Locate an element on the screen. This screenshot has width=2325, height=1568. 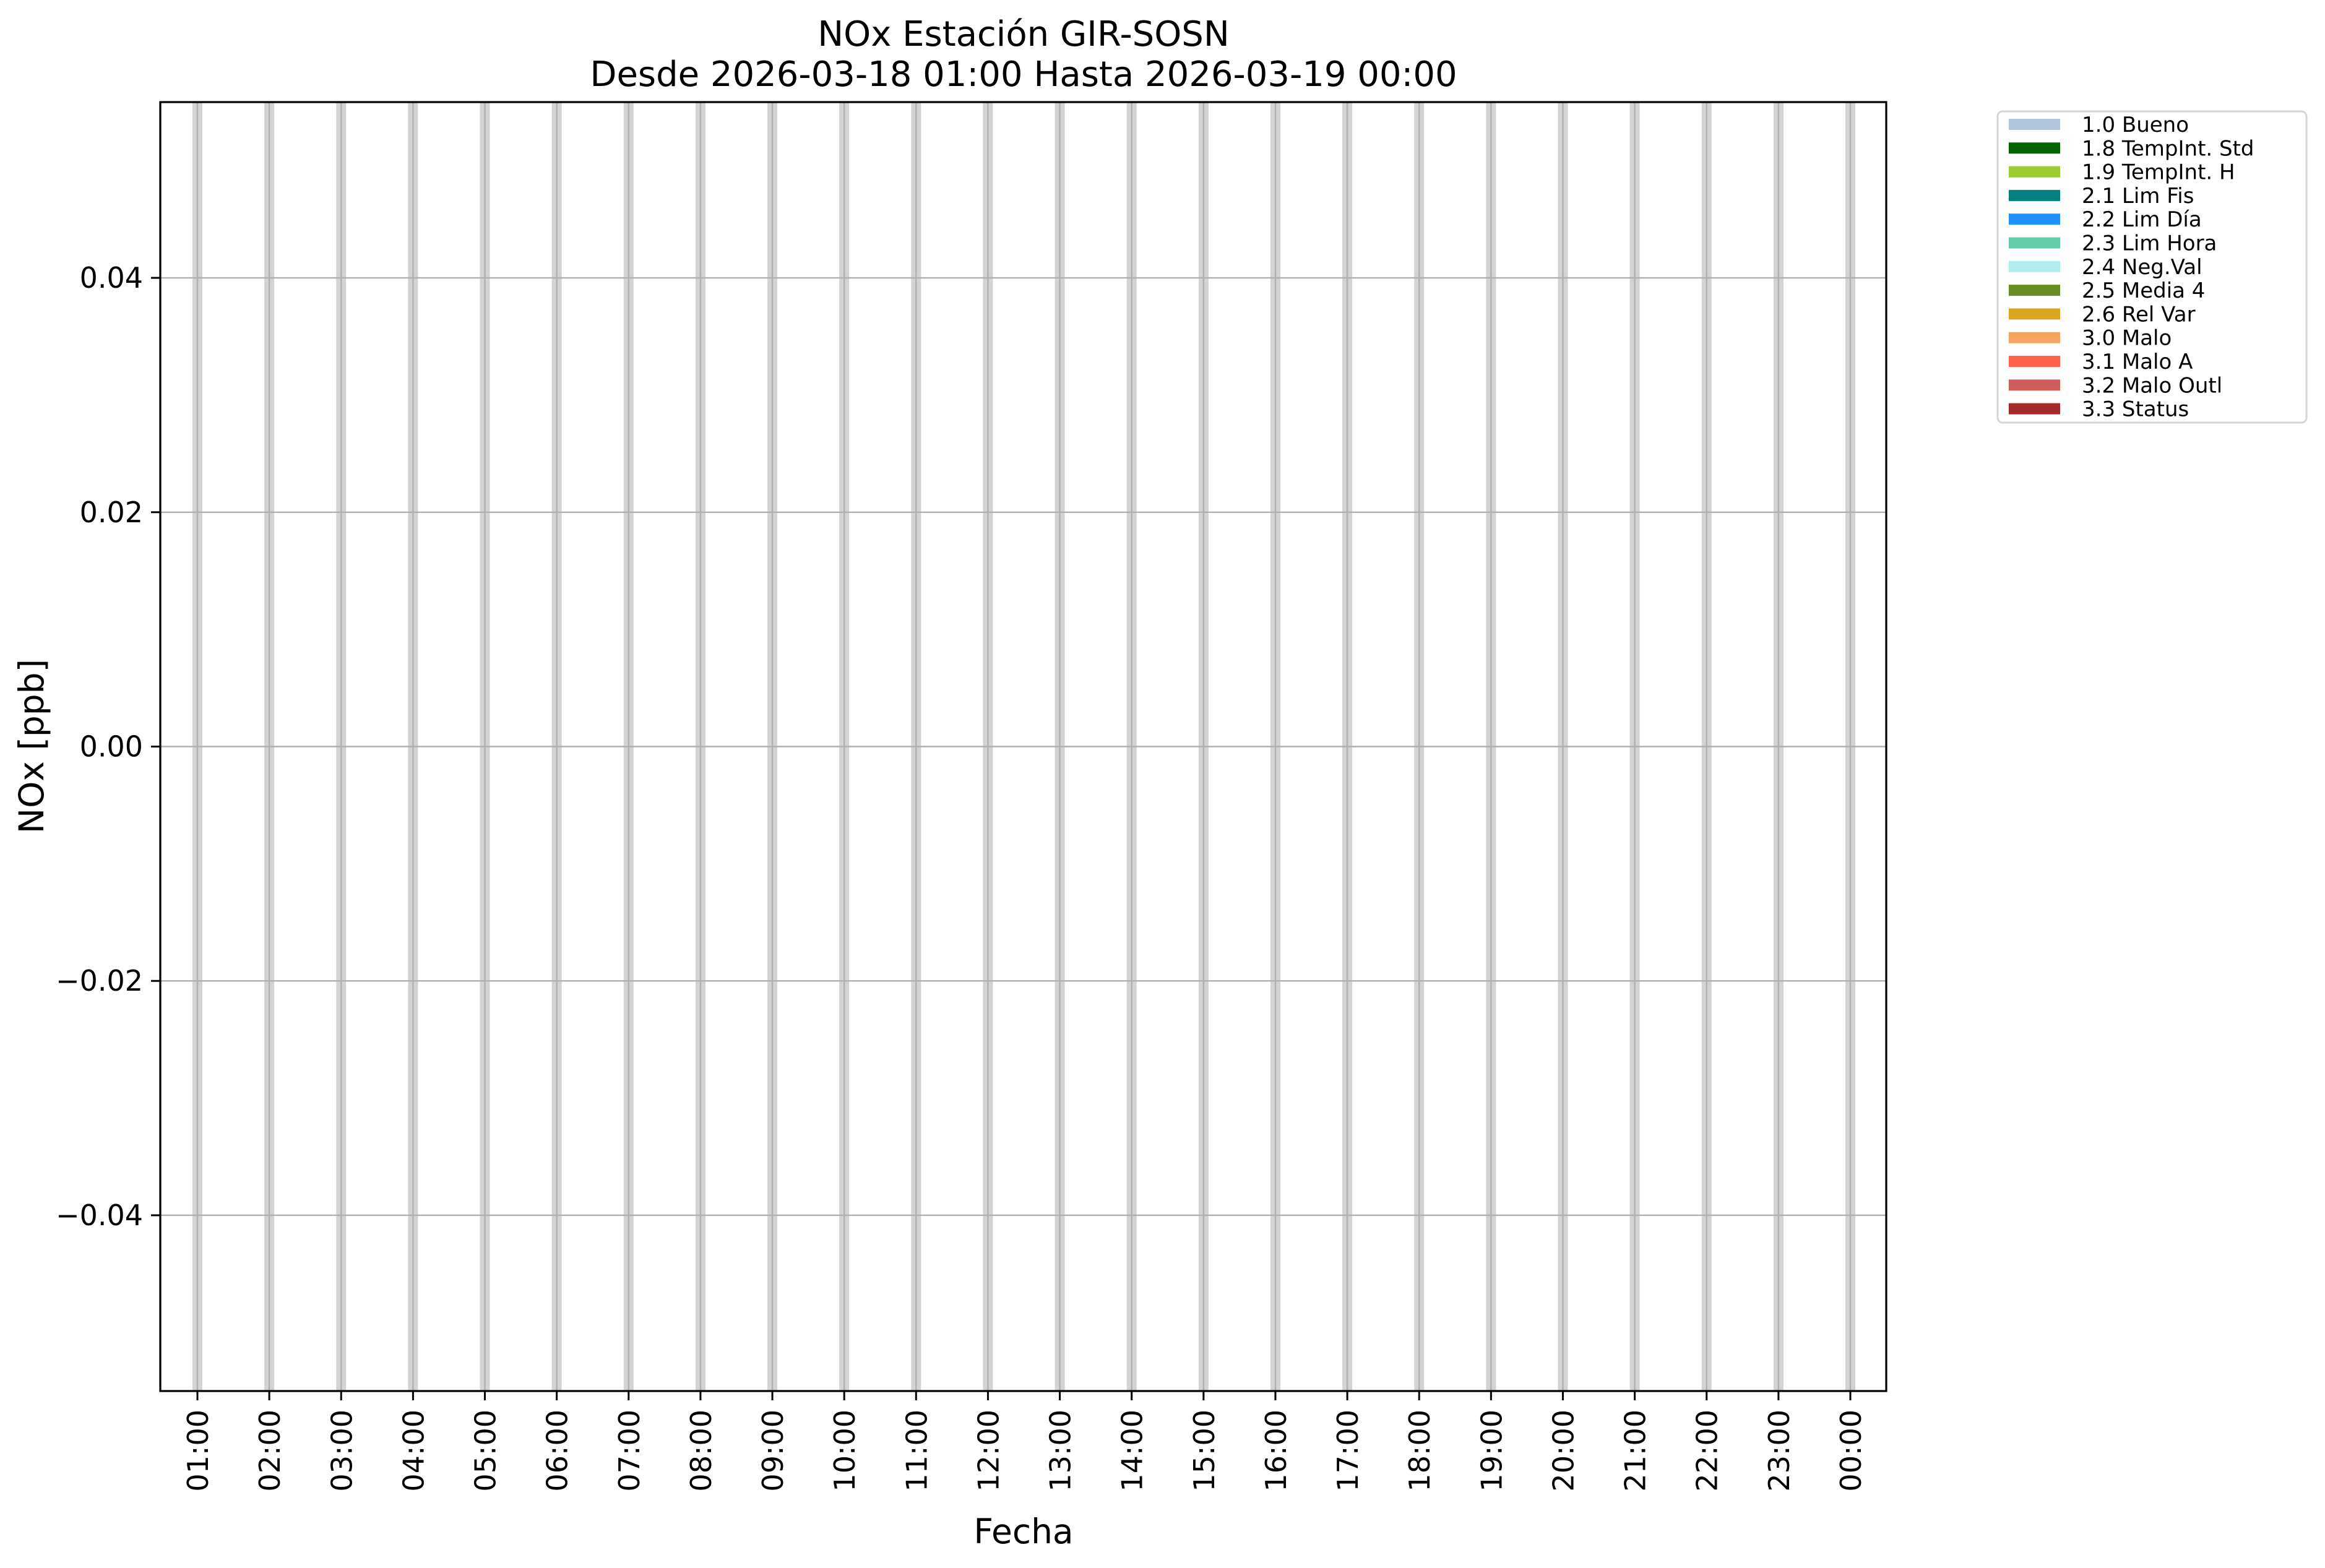
legend-label: 2.5 Media 4 is located at coordinates (2143, 290).